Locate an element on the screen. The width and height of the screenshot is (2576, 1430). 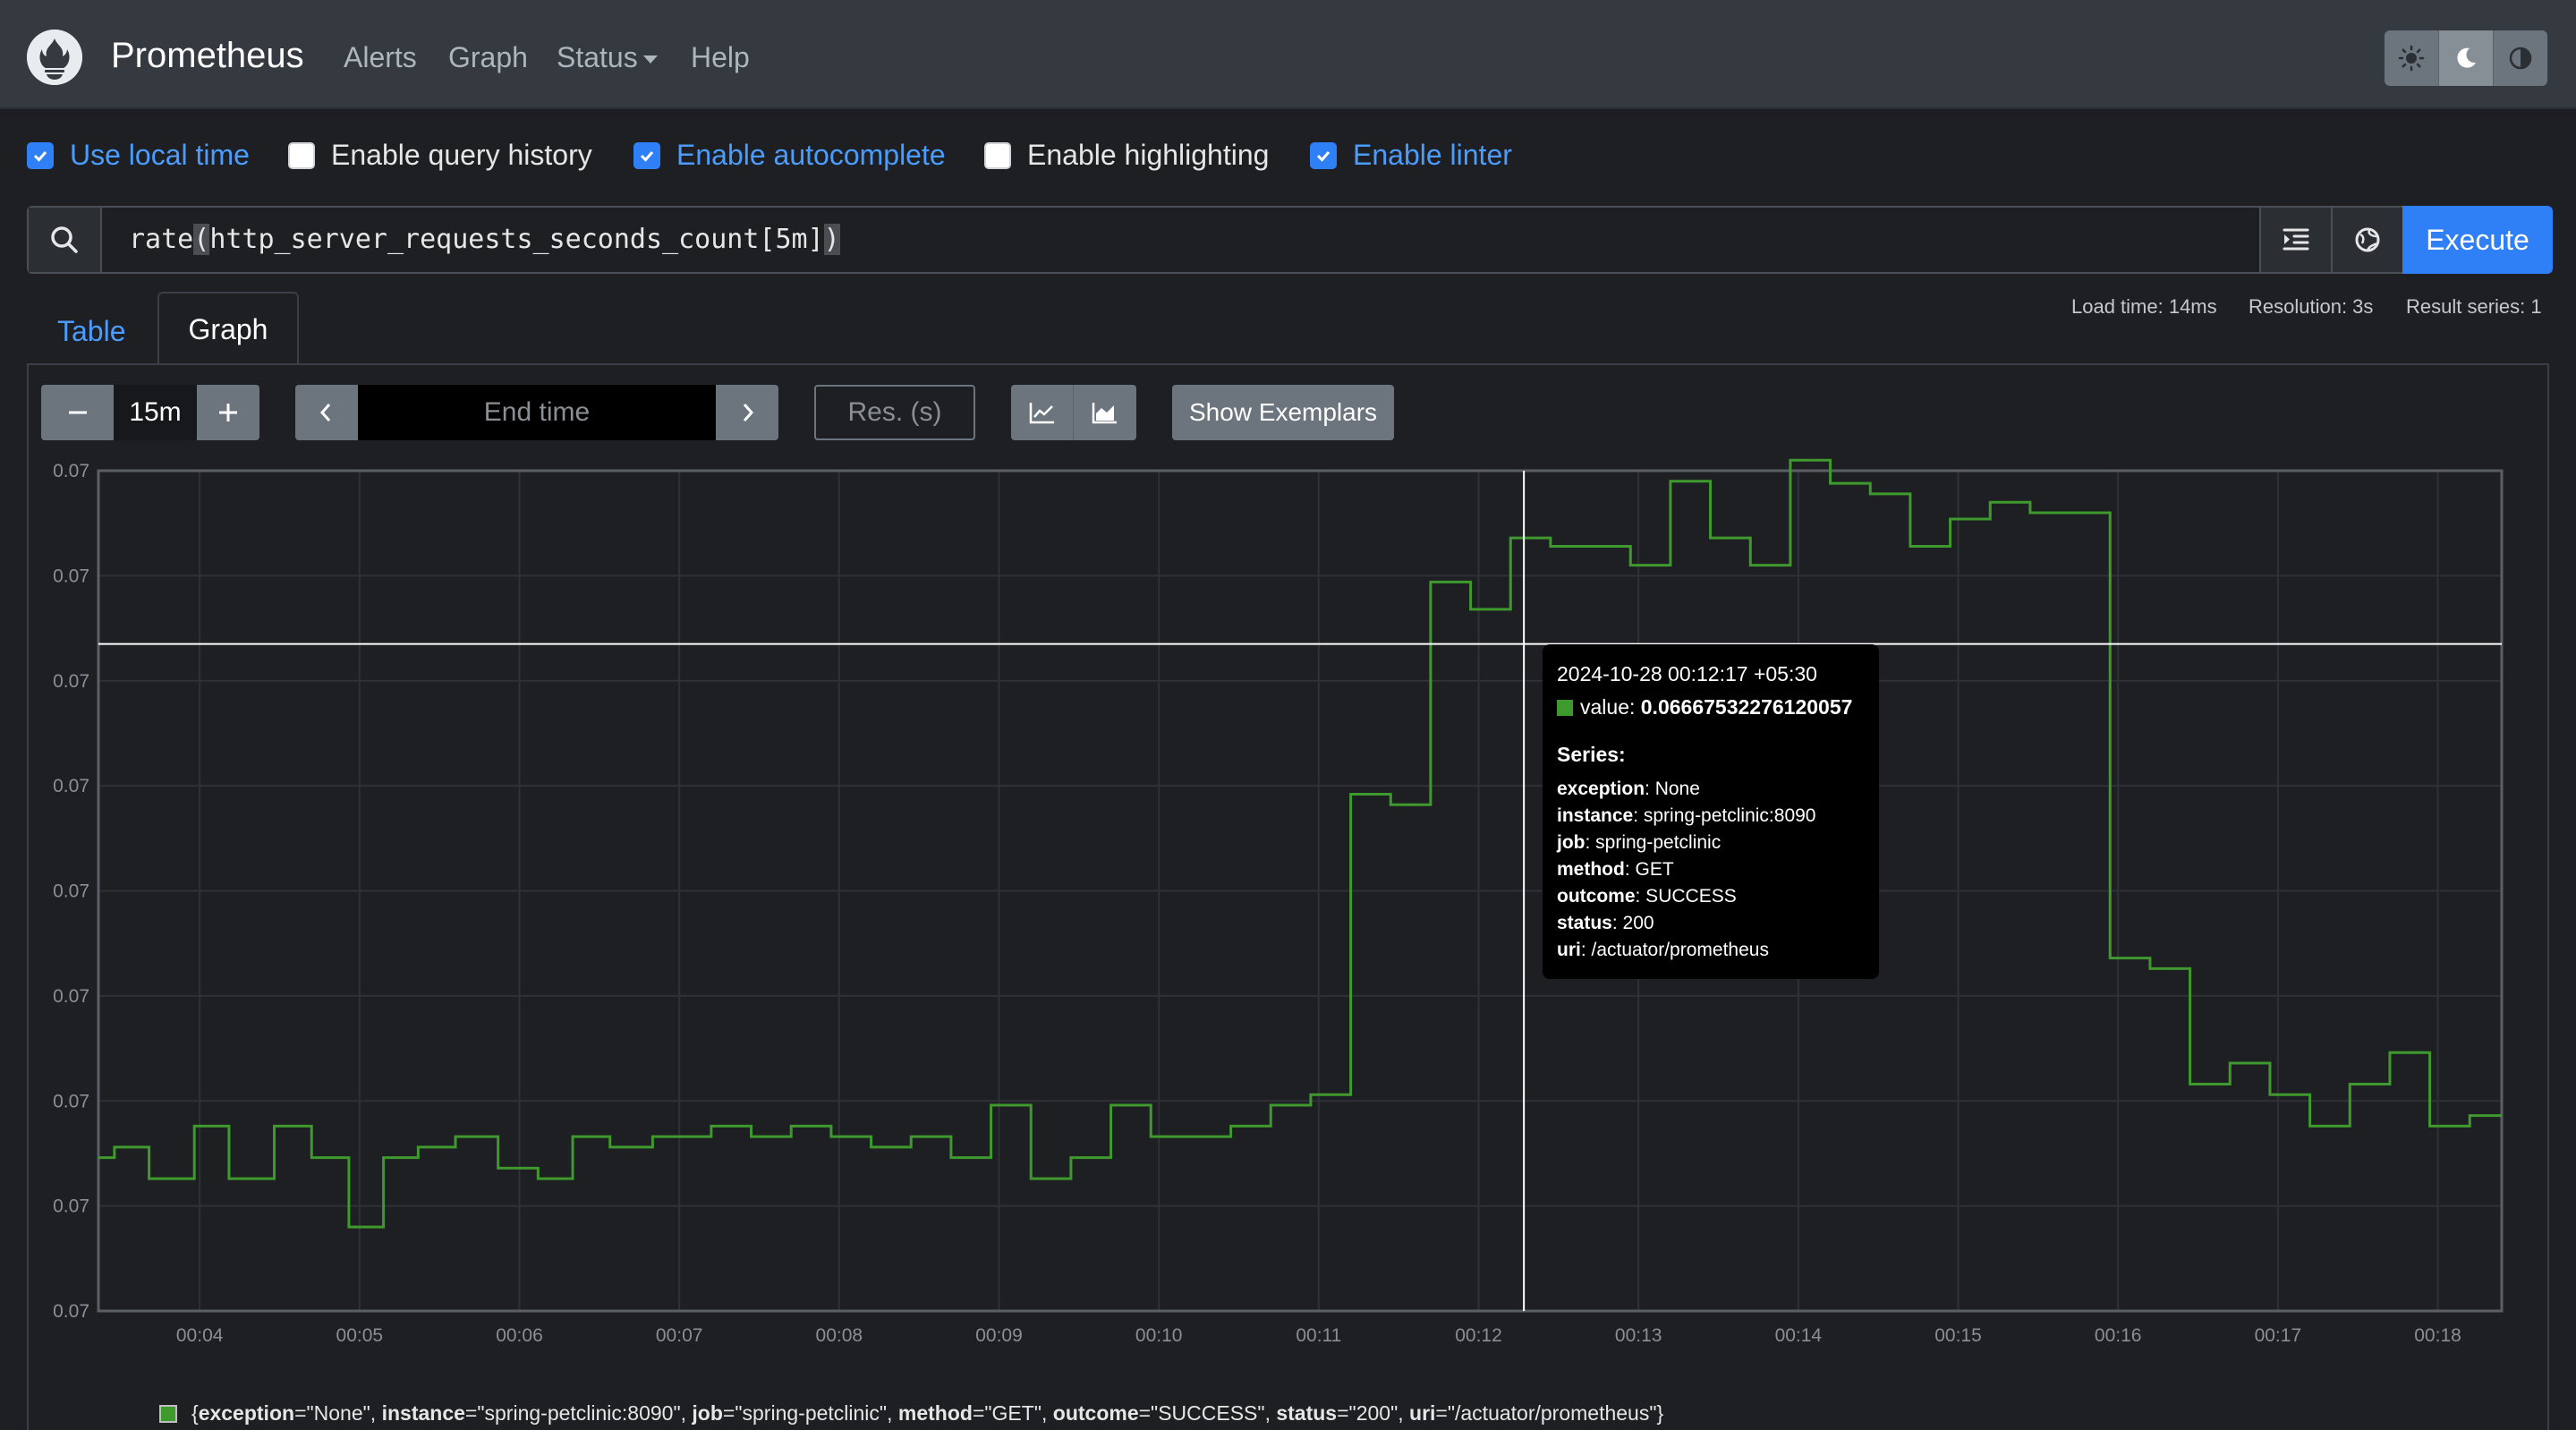
resolution: Resolution: 3s is located at coordinates (2311, 307).